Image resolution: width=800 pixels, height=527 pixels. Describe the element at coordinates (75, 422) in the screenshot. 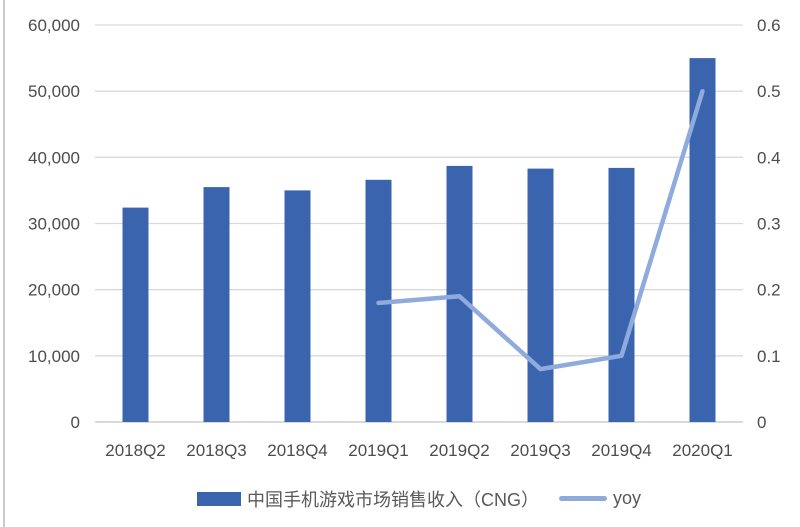

I see `left-axis-tick: 0` at that location.